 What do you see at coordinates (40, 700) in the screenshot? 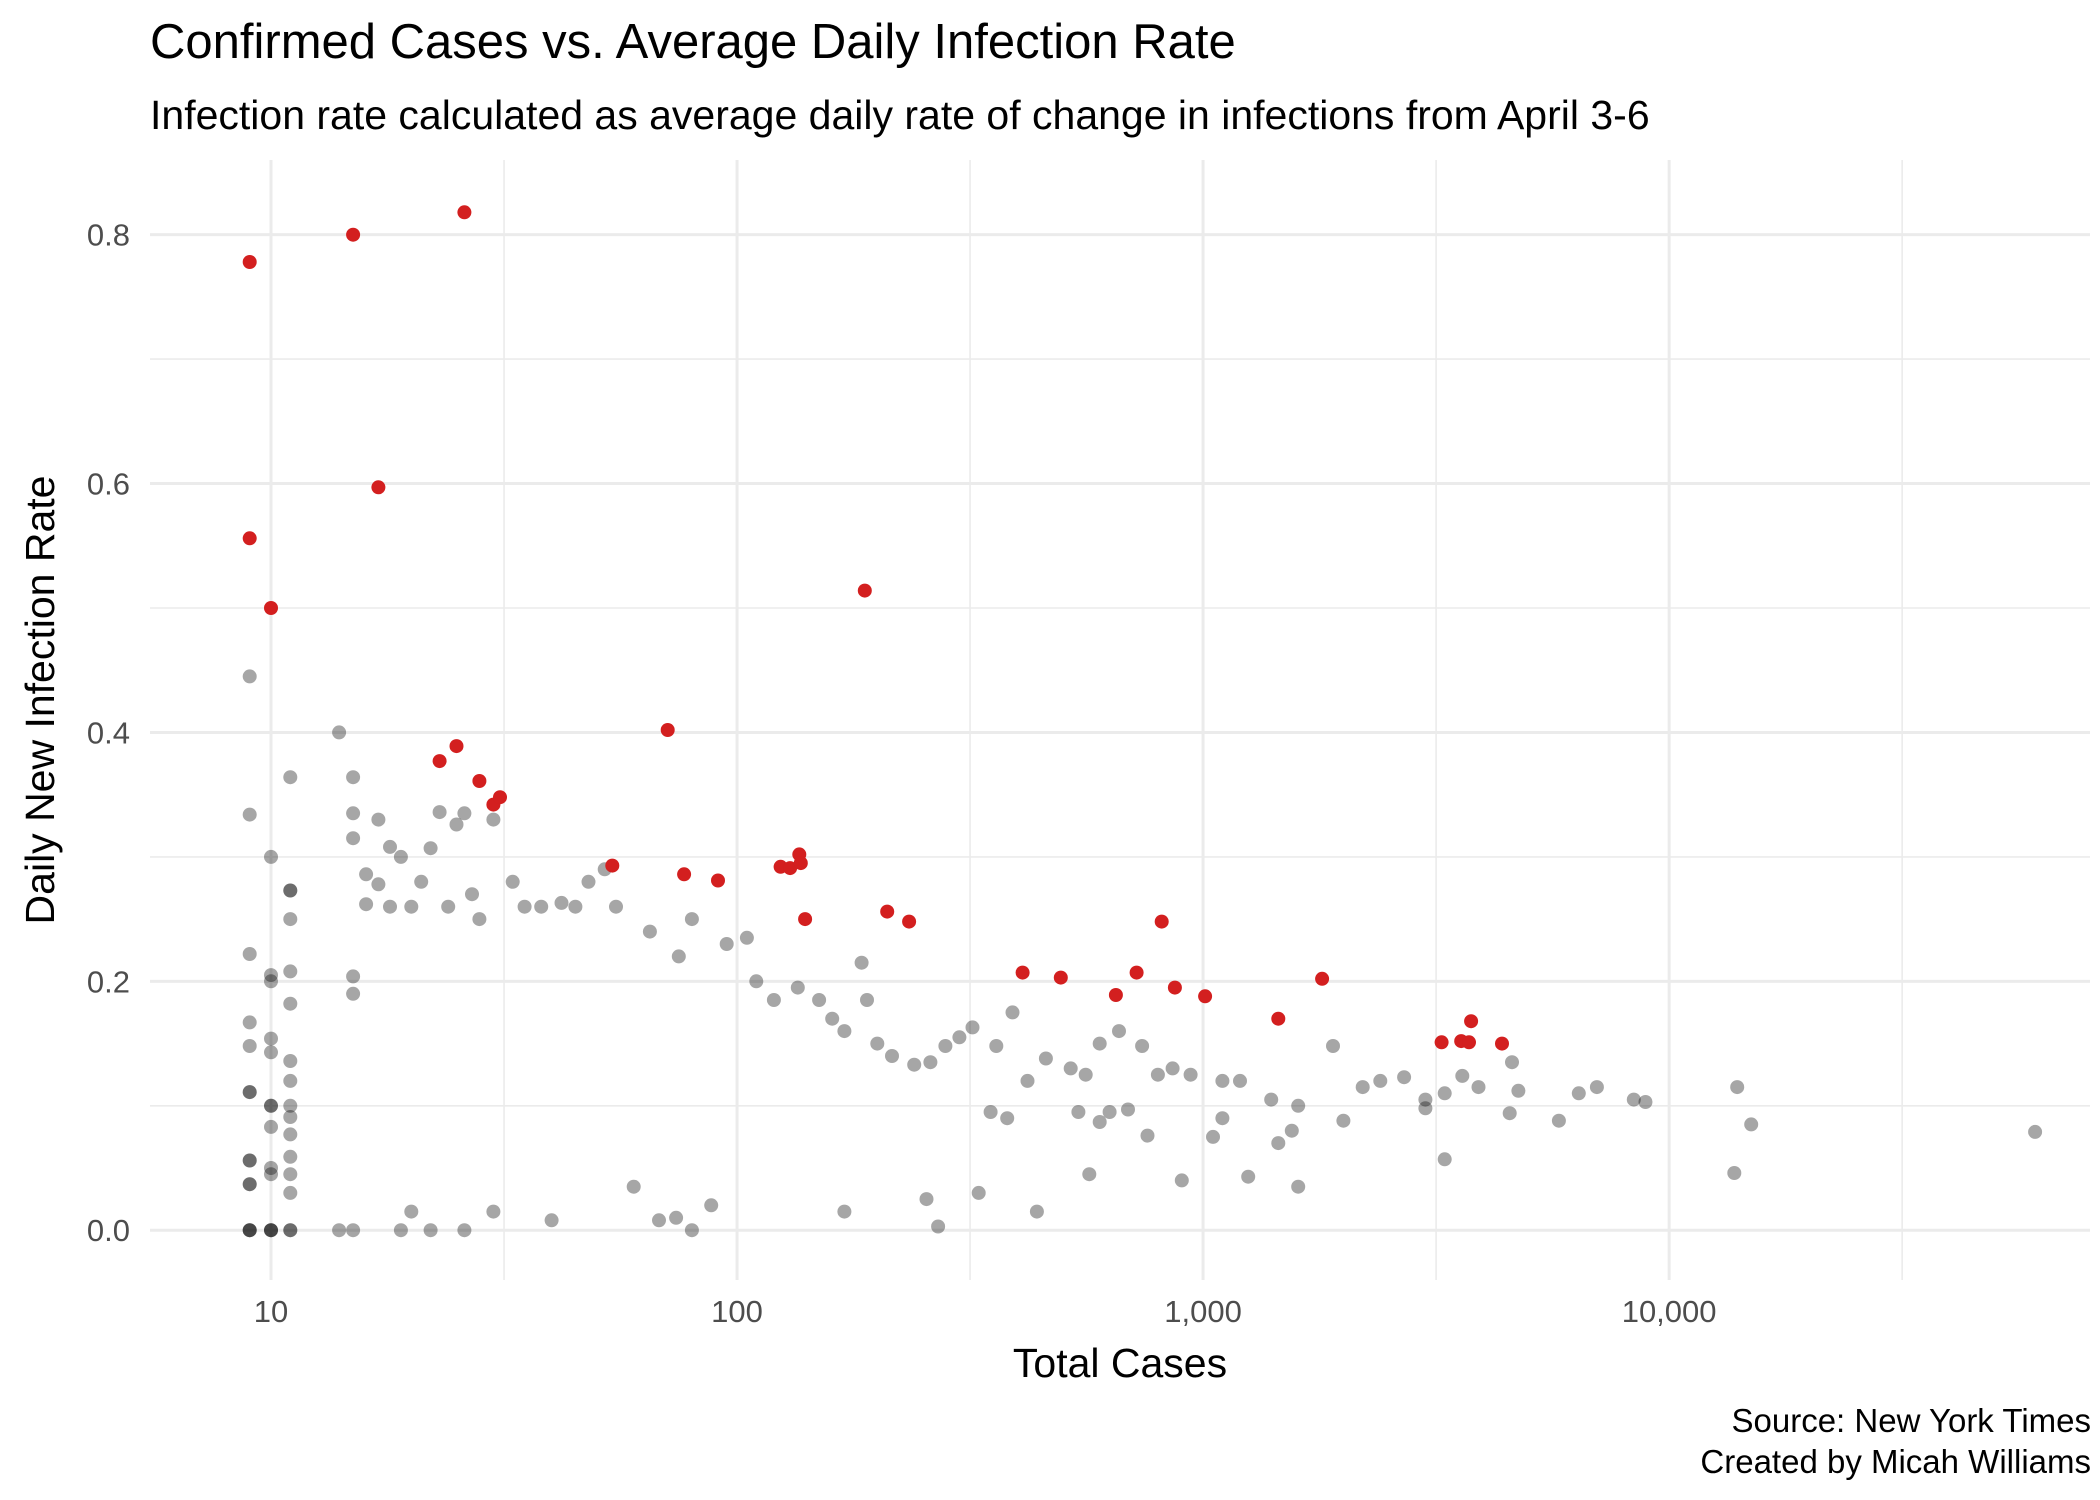
I see `y-axis-title: Daily New Infection Rate` at bounding box center [40, 700].